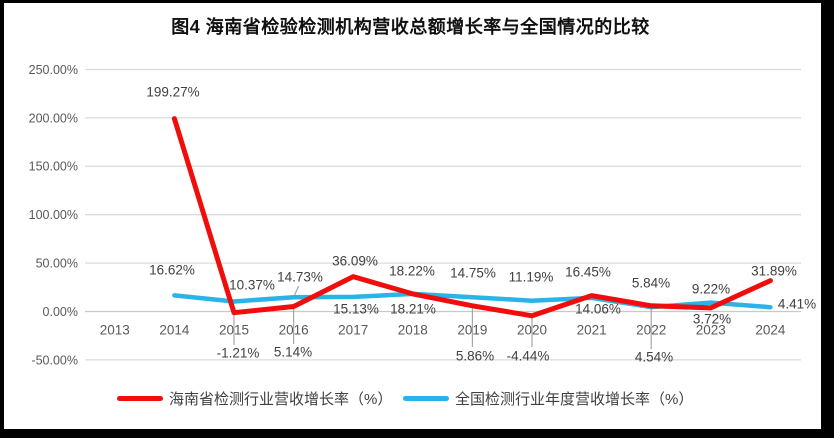  What do you see at coordinates (356, 309) in the screenshot?
I see `national-data-label: 15.13%` at bounding box center [356, 309].